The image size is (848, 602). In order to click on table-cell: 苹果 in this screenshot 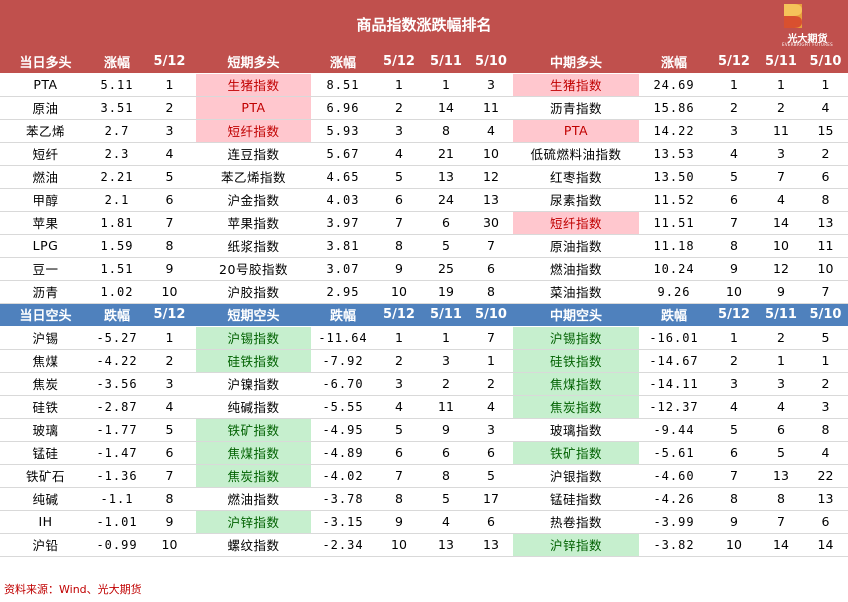, I will do `click(45, 223)`.